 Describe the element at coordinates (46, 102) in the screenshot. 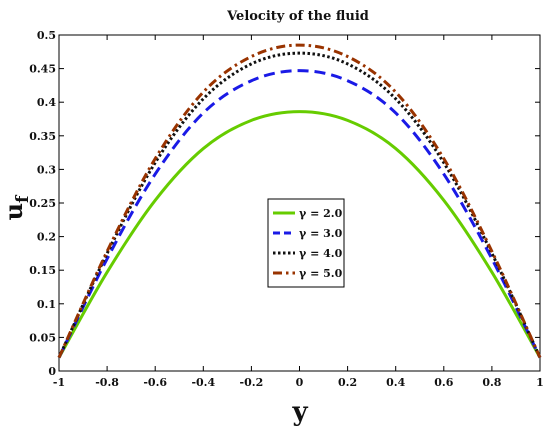

I see `y-tick-label: 0.4` at that location.